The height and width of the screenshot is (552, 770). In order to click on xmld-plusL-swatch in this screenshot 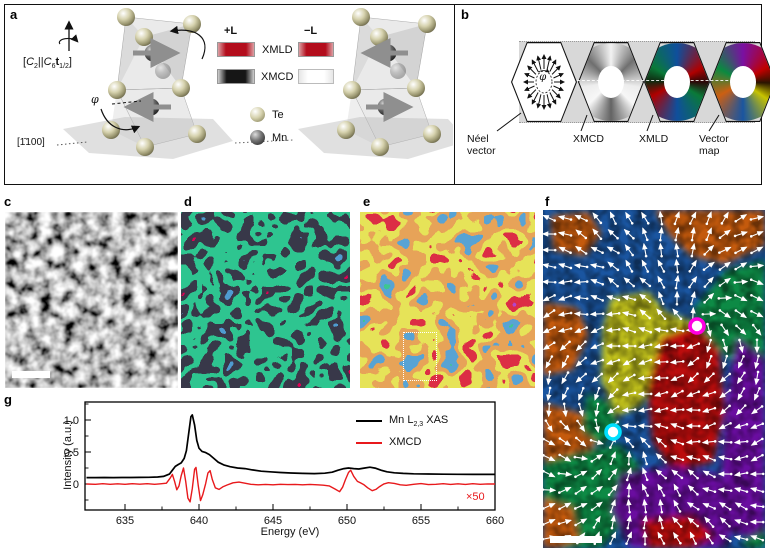, I will do `click(236, 49)`.